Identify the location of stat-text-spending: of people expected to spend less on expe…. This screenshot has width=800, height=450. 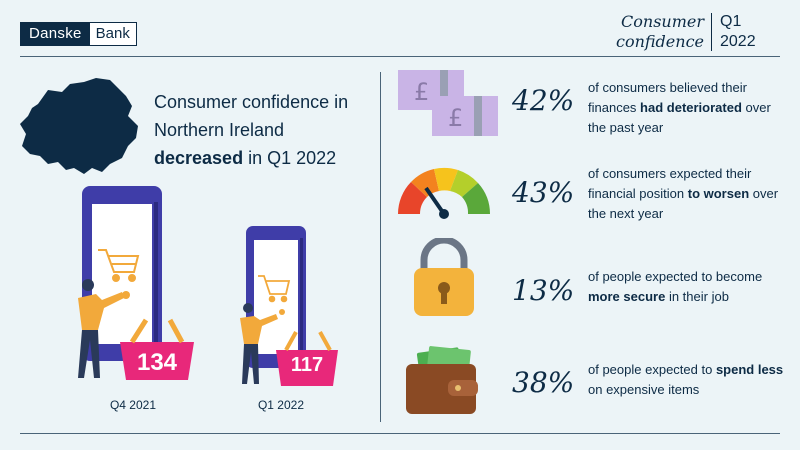
(688, 380).